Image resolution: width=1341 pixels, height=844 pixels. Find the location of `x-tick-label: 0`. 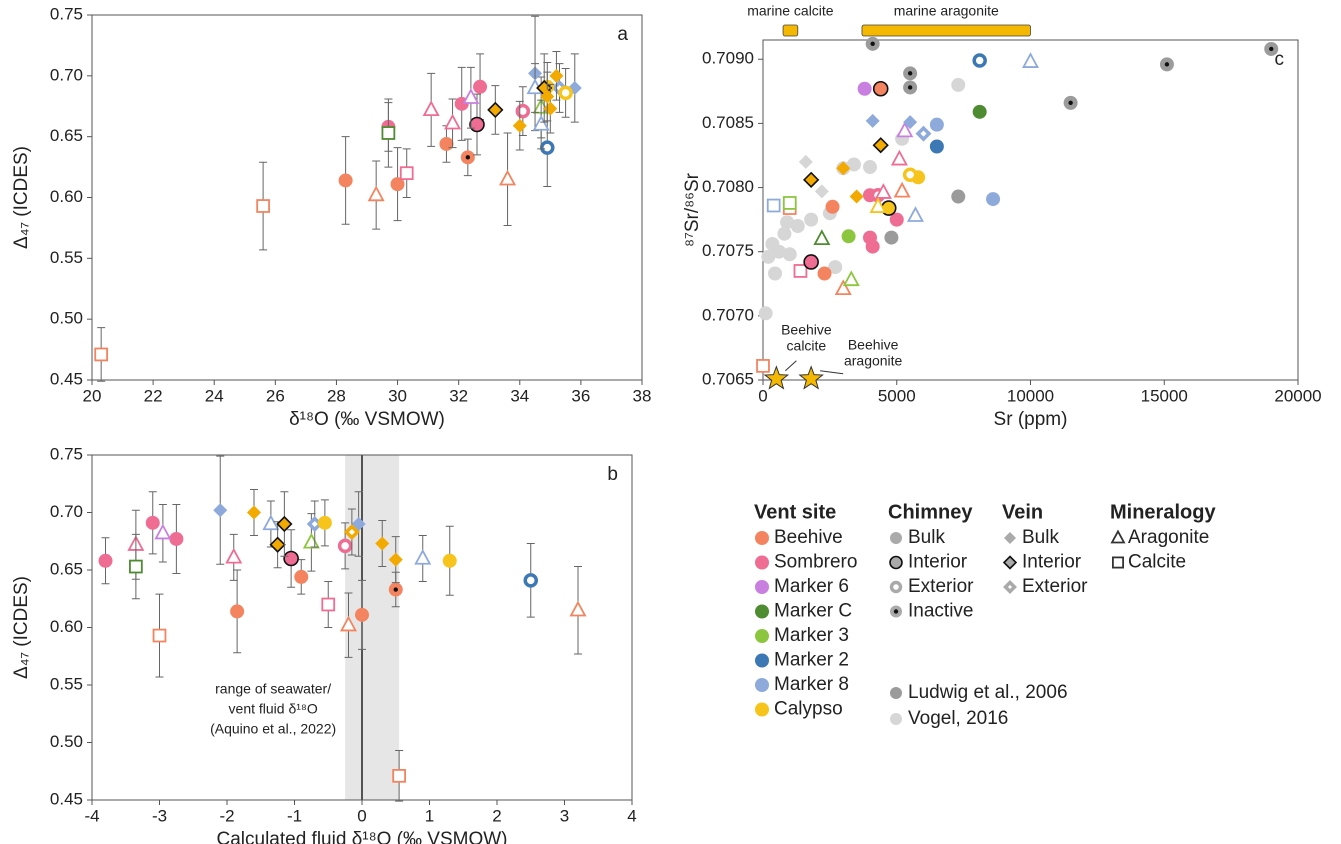

x-tick-label: 0 is located at coordinates (762, 395).